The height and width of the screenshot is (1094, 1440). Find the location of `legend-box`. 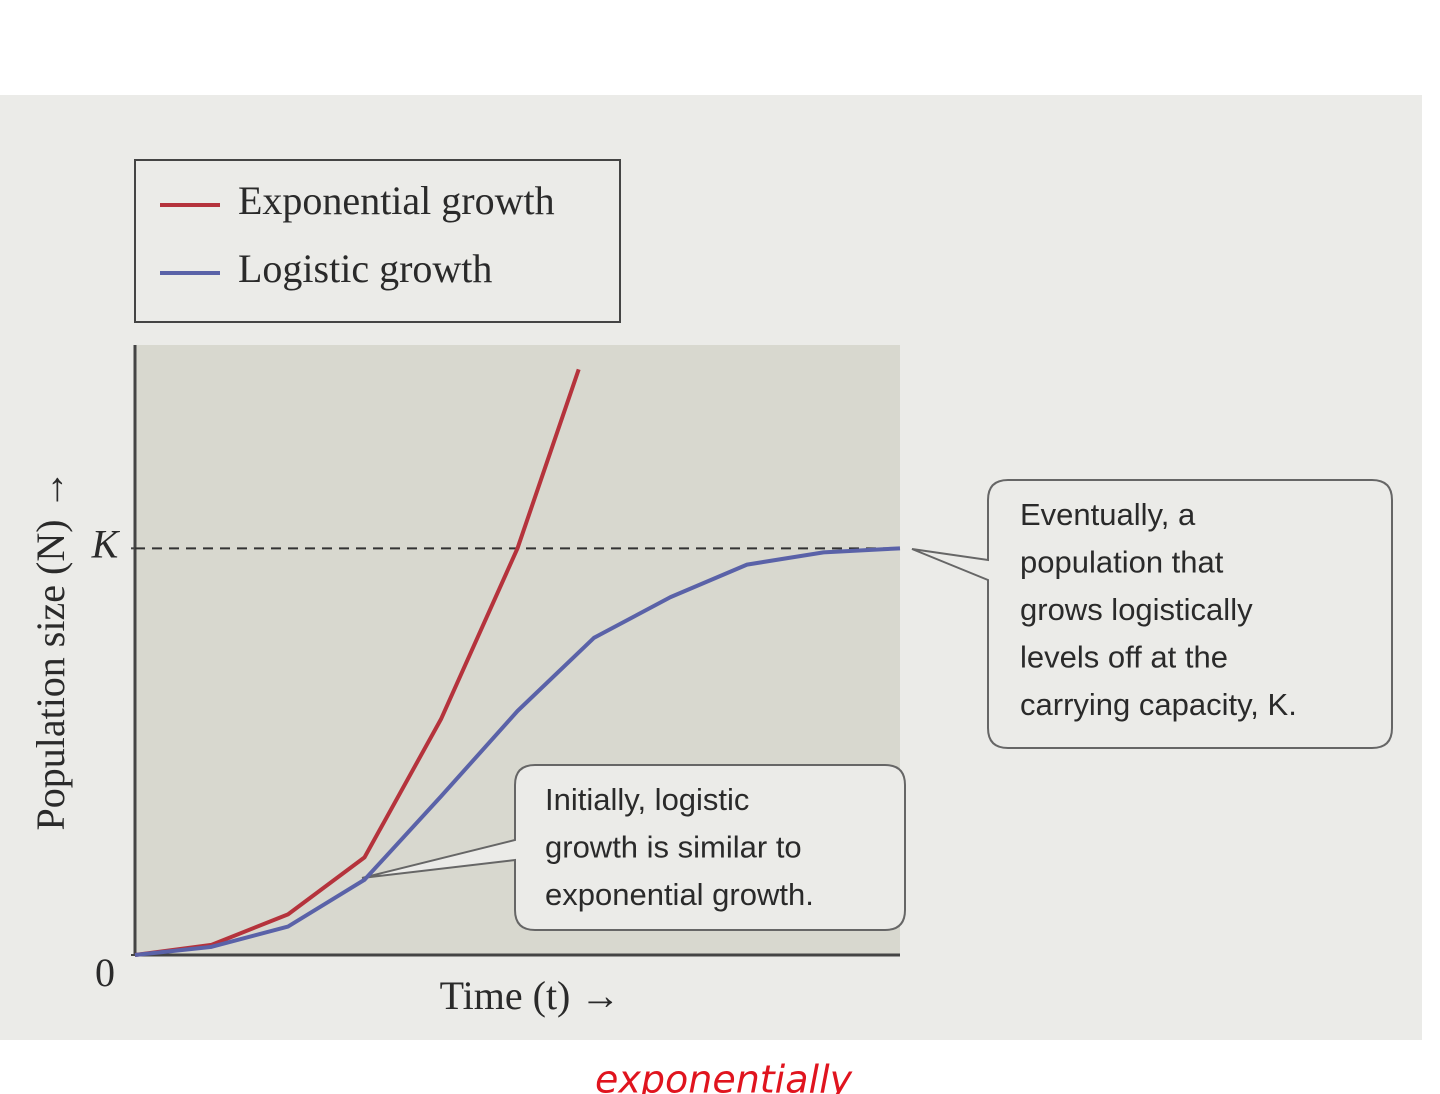

legend-box is located at coordinates (377, 241).